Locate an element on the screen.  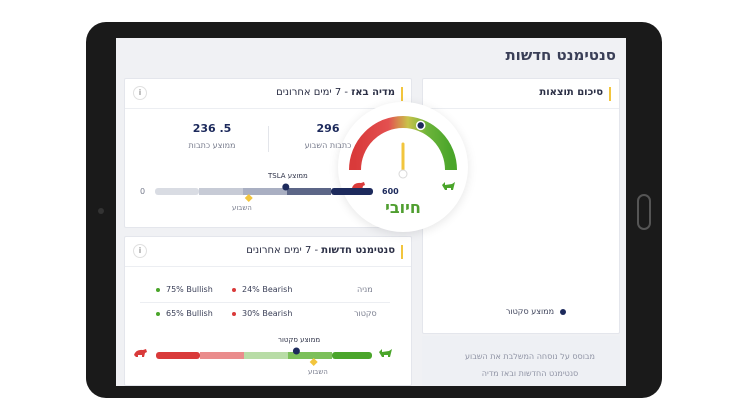
page-title: סנטימנט חדשות is located at coordinates (560, 55).